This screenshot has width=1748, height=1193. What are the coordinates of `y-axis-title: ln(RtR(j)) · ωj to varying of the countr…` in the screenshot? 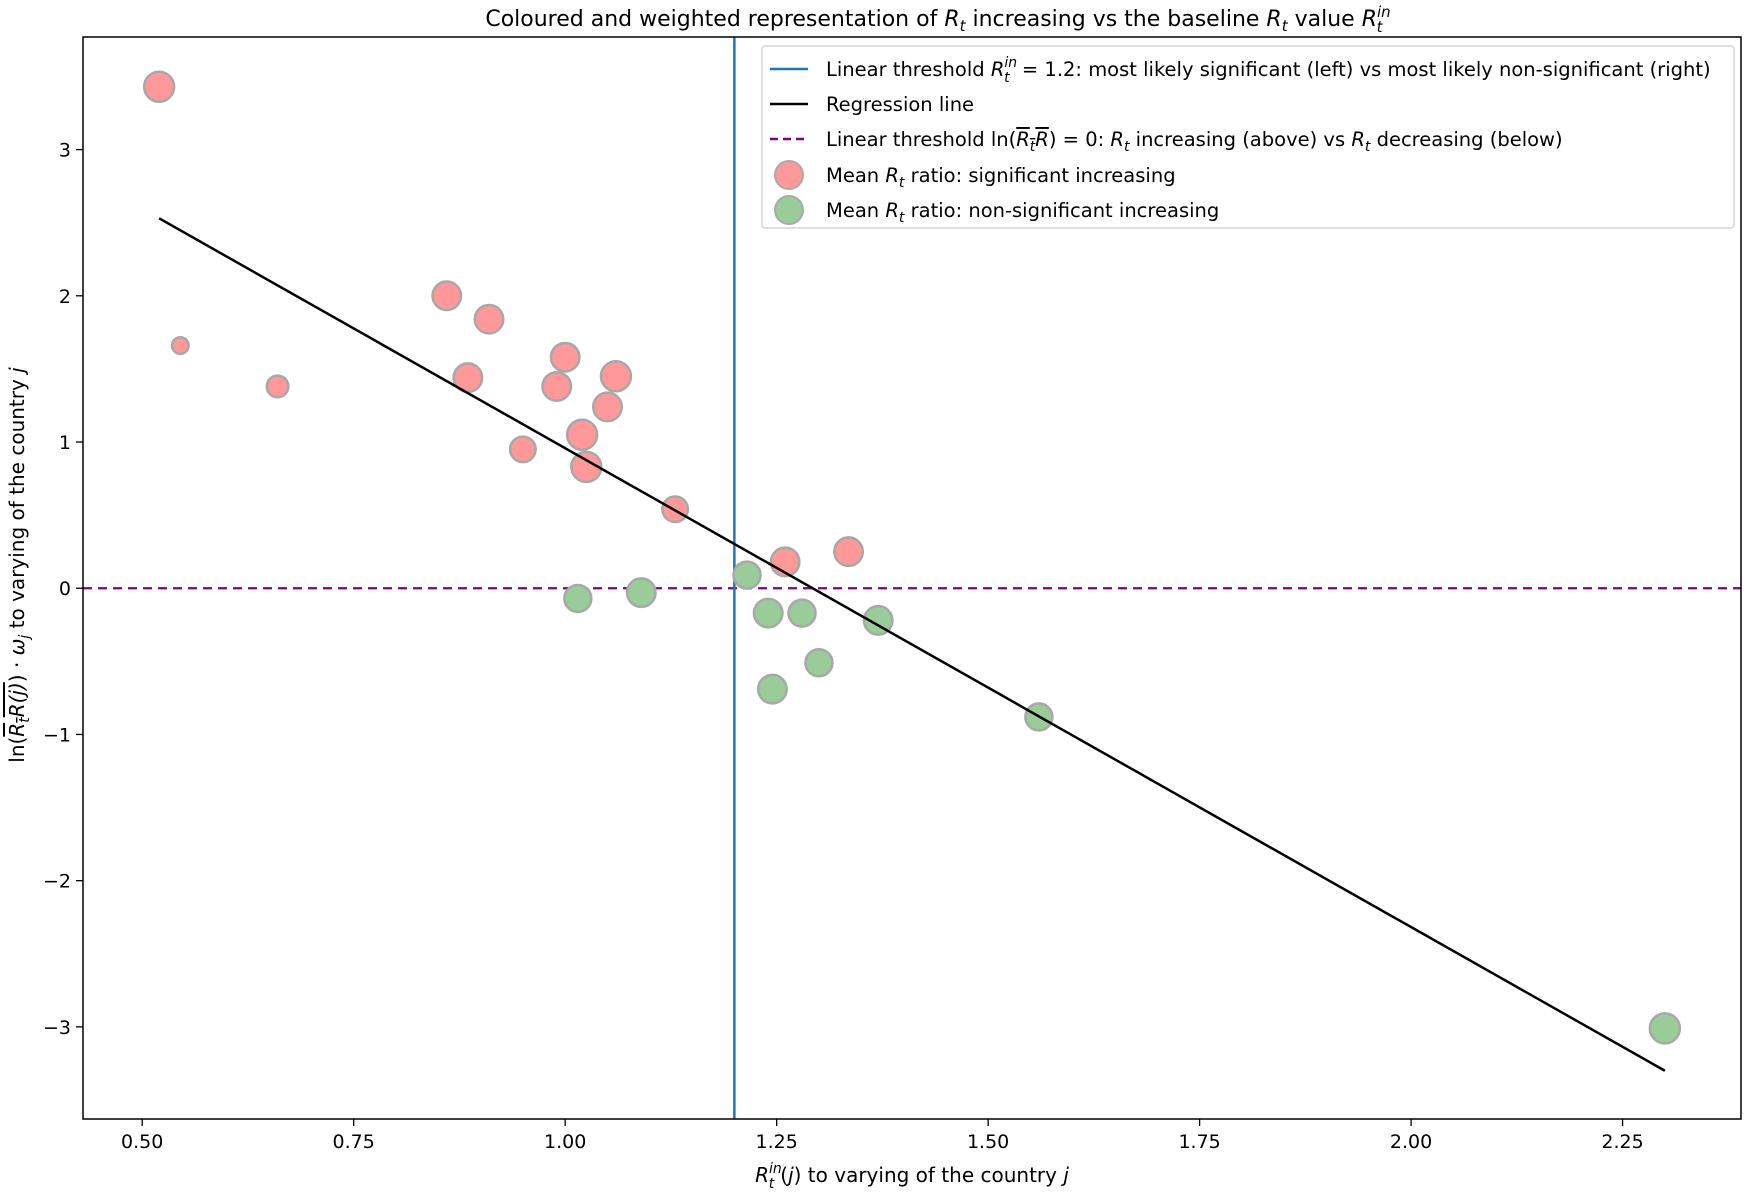 It's located at (19, 565).